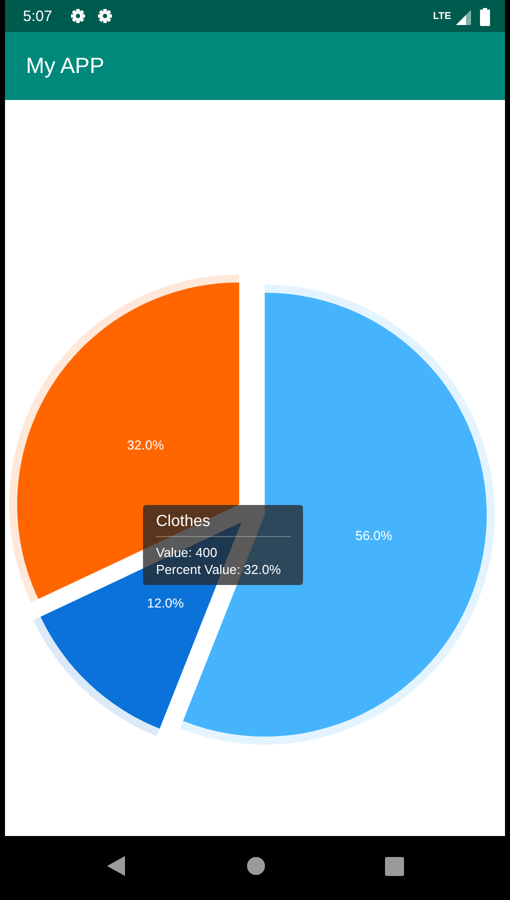 This screenshot has width=510, height=900. Describe the element at coordinates (165, 603) in the screenshot. I see `data-label: 12.0%` at that location.